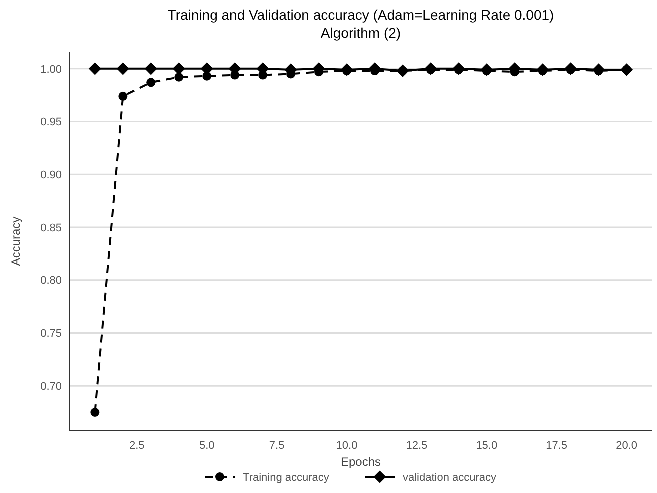 Image resolution: width=657 pixels, height=493 pixels. I want to click on legend-label: Training accuracy, so click(286, 478).